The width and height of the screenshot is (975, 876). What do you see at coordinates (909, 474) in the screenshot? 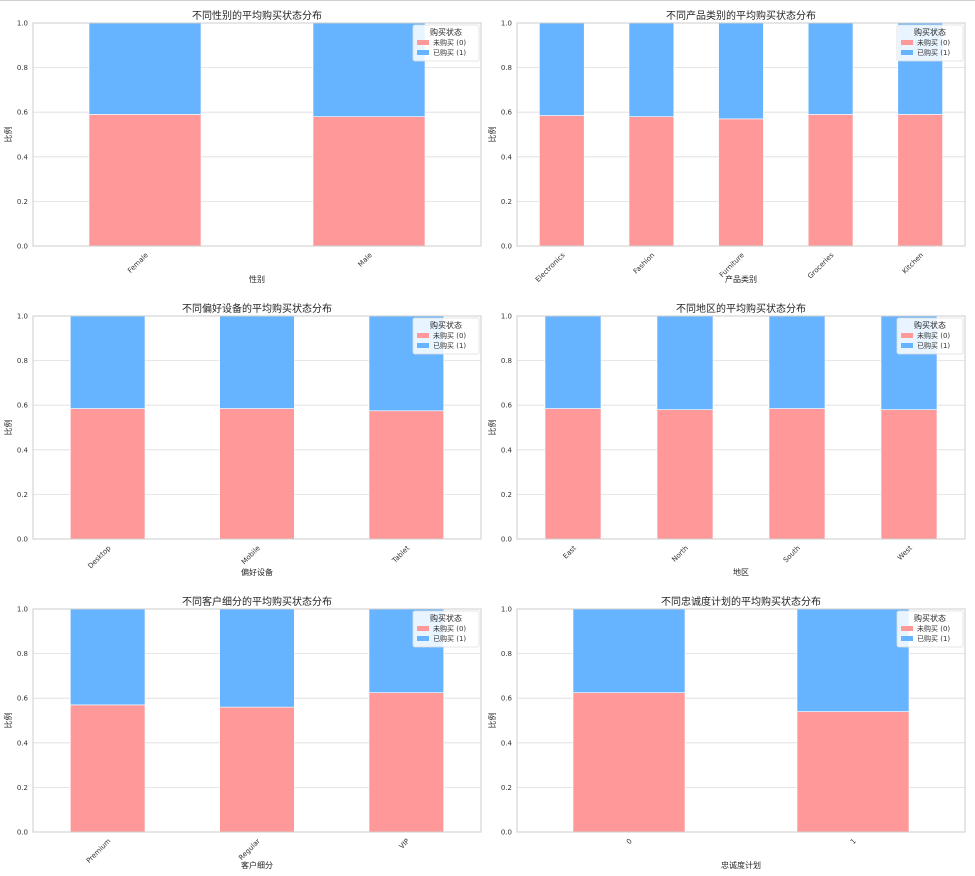
I see `bar-not-purchased-west` at bounding box center [909, 474].